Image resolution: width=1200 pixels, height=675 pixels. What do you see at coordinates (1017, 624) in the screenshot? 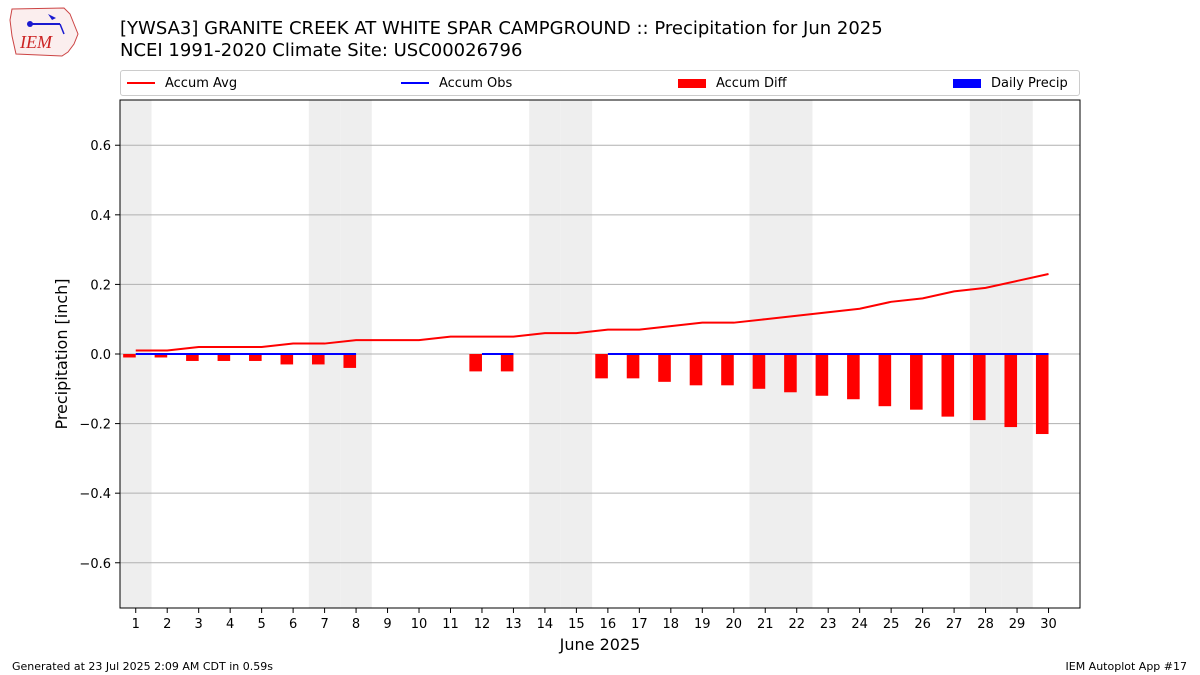
I see `x-tick-label-29: 29` at bounding box center [1017, 624].